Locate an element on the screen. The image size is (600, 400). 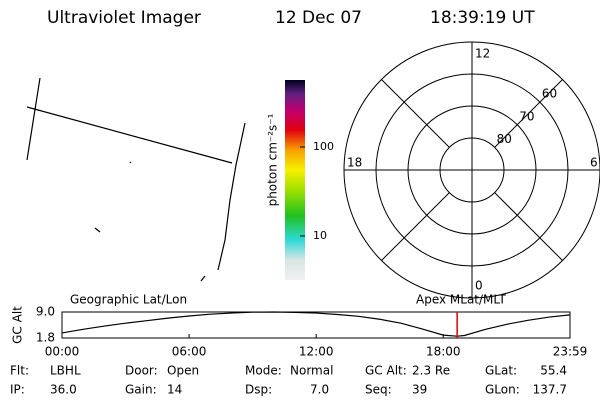
lat-ring is located at coordinates (472, 170).